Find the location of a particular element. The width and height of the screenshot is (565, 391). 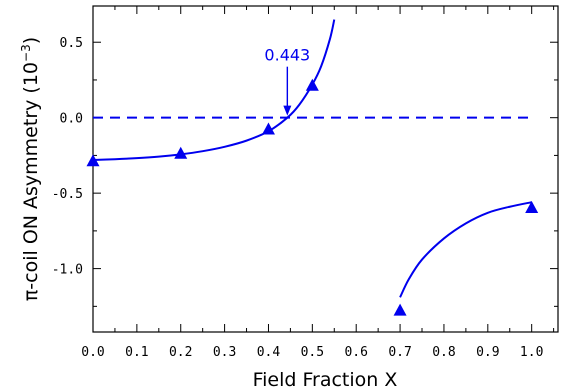

x-tick-label: 0.1 is located at coordinates (136, 352).